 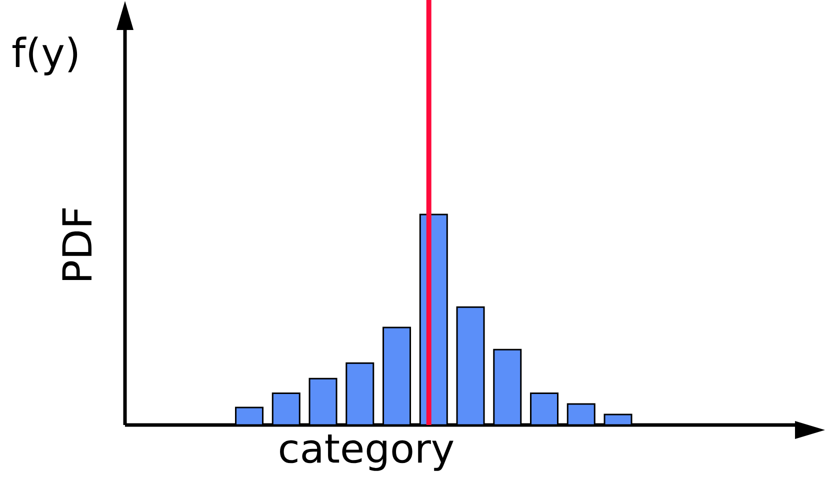 I want to click on text: f(y), so click(x=45, y=56).